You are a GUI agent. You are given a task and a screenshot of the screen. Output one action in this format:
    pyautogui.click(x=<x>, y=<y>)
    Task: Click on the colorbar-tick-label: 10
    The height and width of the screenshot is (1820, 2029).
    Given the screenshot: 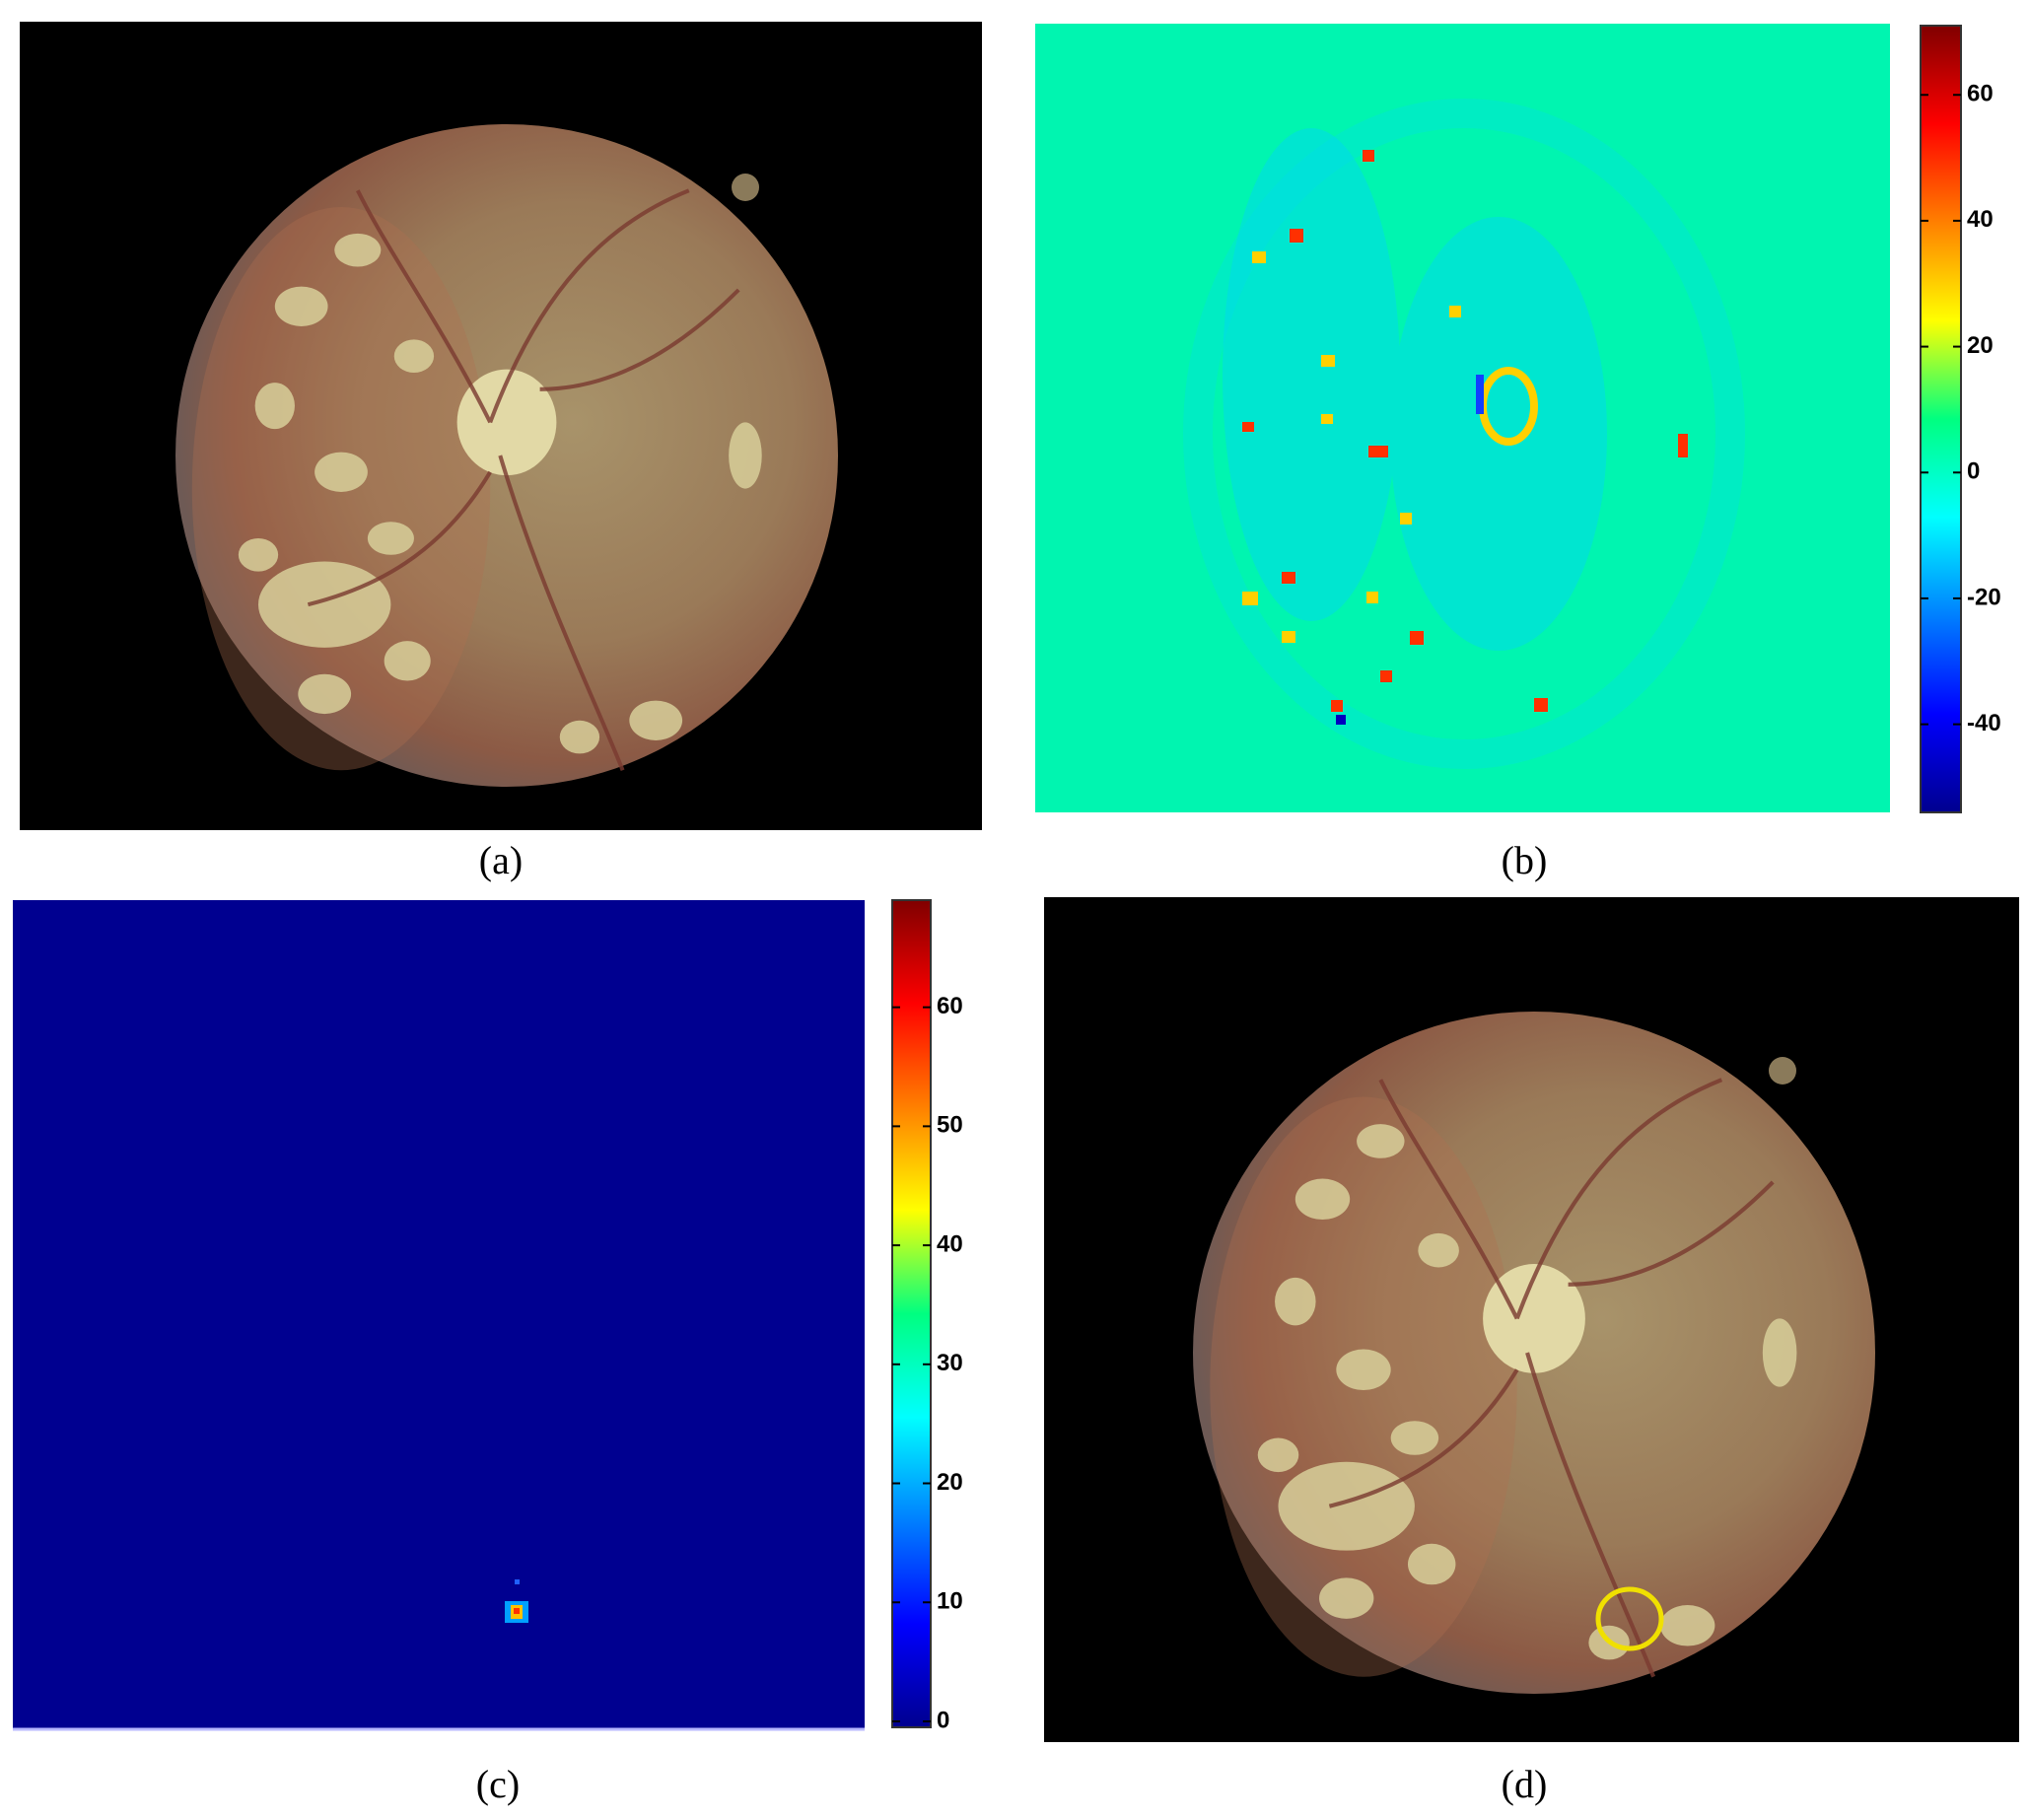 What is the action you would take?
    pyautogui.click(x=950, y=1601)
    